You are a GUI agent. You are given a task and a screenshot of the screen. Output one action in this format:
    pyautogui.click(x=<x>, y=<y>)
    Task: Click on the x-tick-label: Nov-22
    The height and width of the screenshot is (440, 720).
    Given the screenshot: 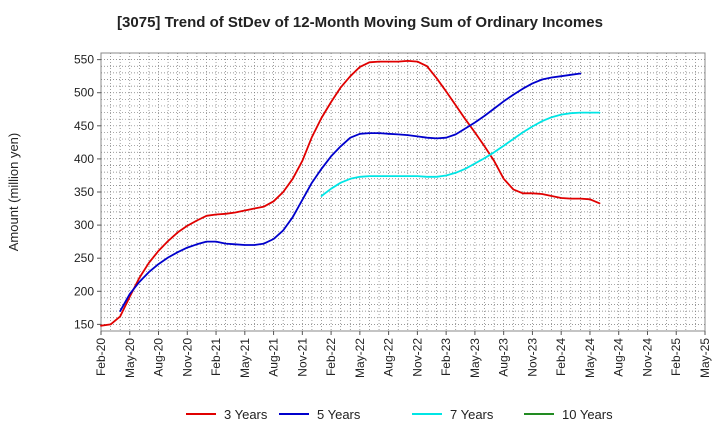 What is the action you would take?
    pyautogui.click(x=417, y=357)
    